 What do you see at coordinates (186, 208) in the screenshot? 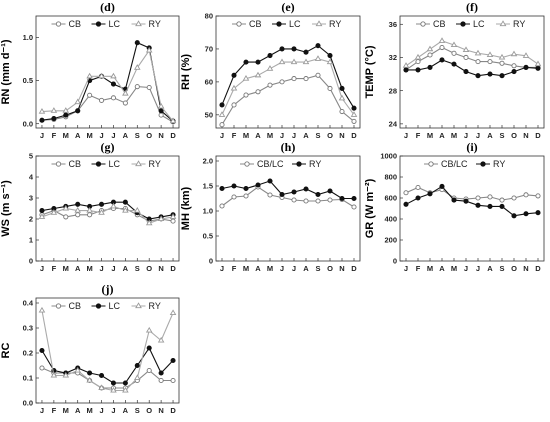
I see `y-axis-label: MH (km)` at bounding box center [186, 208].